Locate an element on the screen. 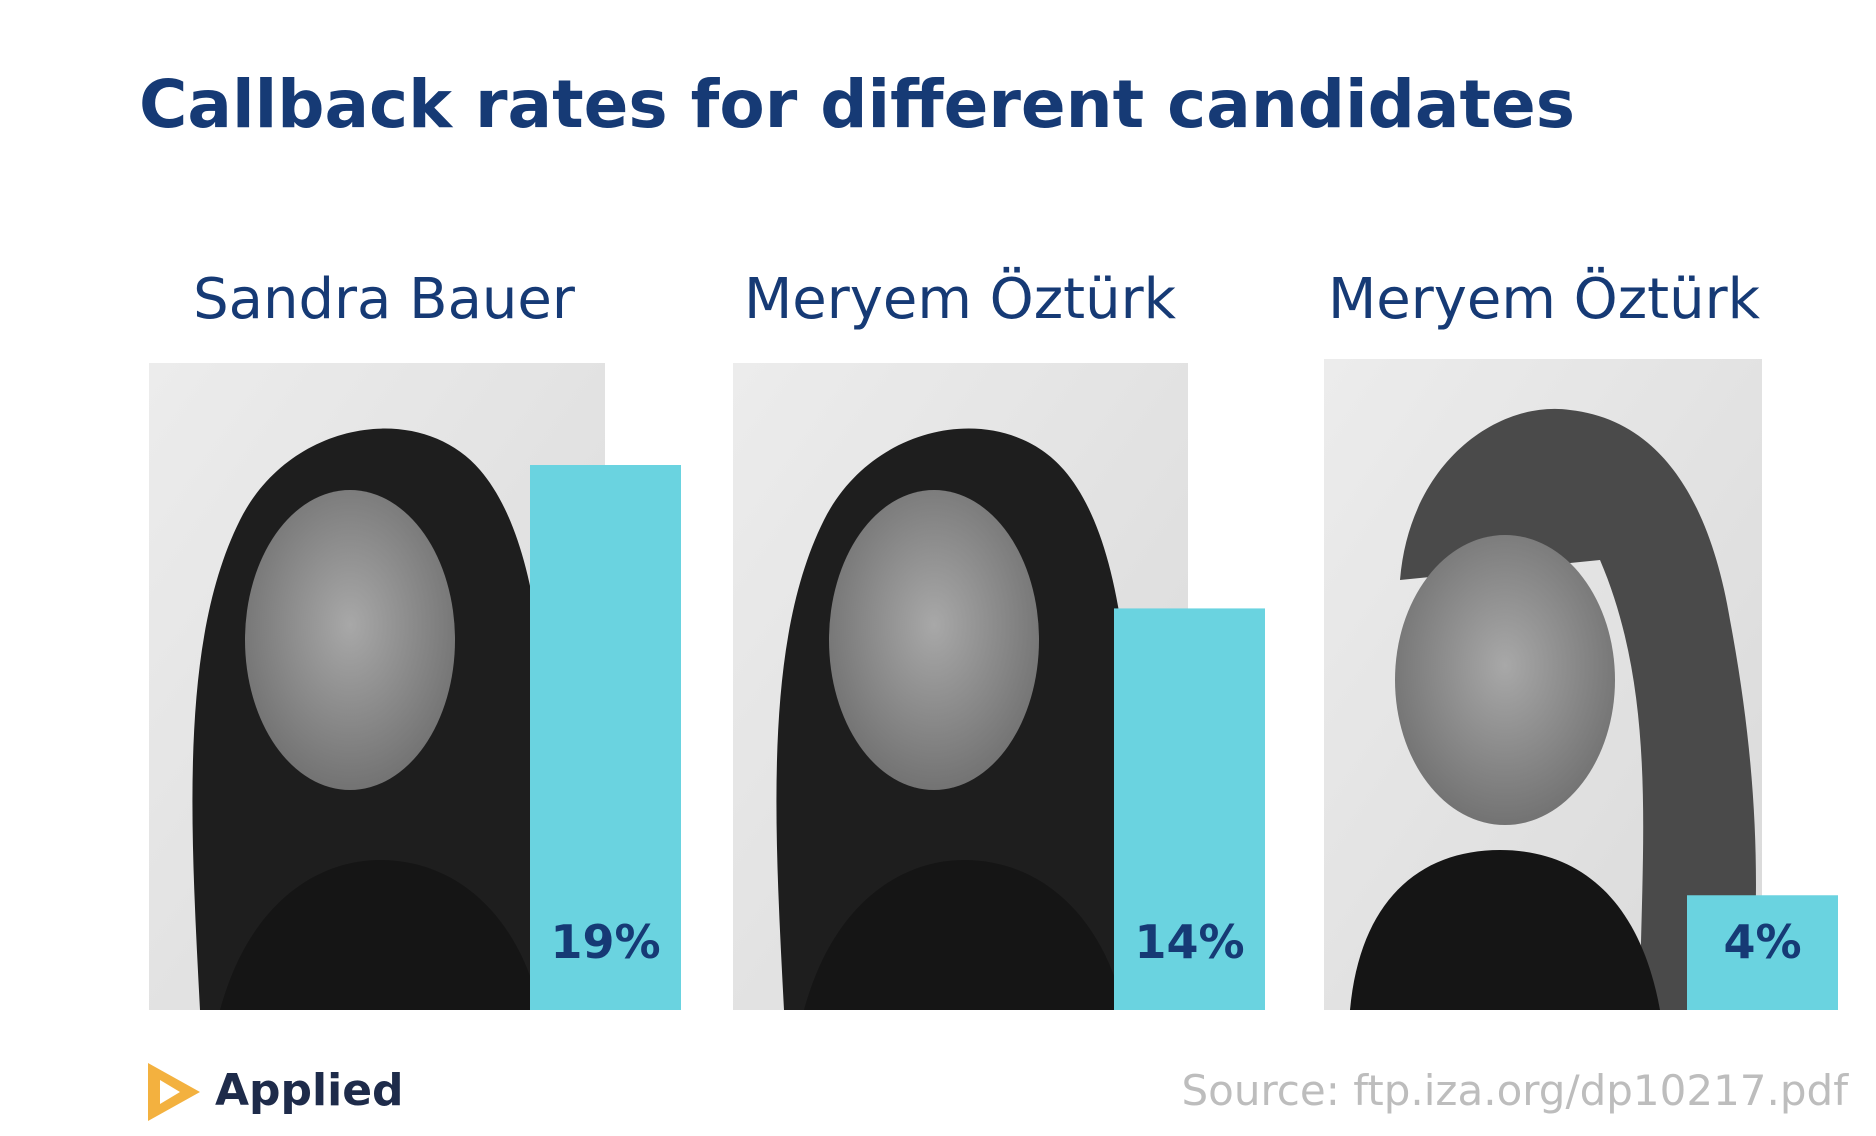  logo is located at coordinates (174, 1092).